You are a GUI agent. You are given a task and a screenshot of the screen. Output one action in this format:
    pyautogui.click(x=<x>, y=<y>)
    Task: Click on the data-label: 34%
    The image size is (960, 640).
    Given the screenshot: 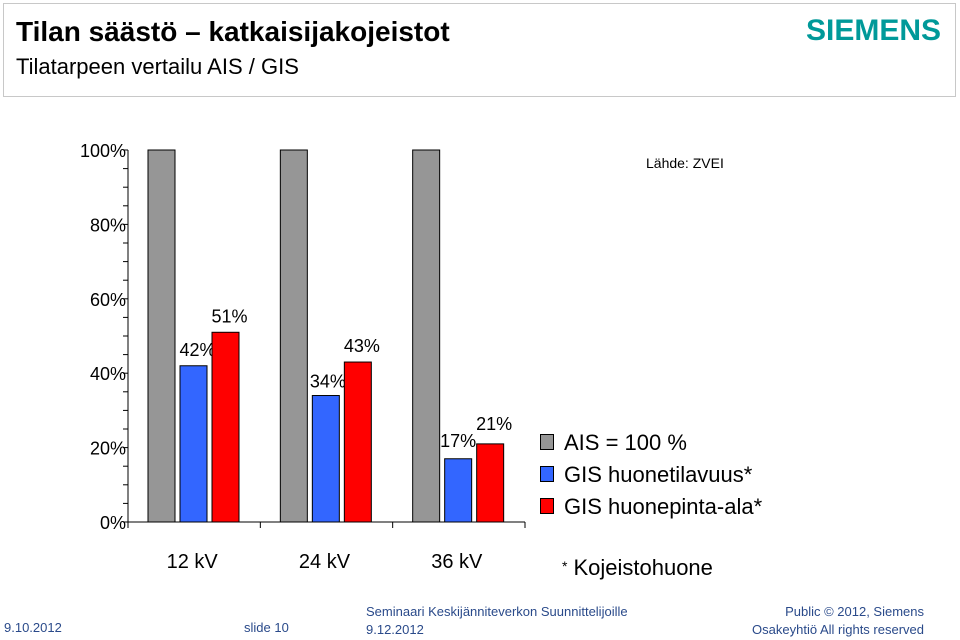 What is the action you would take?
    pyautogui.click(x=328, y=382)
    